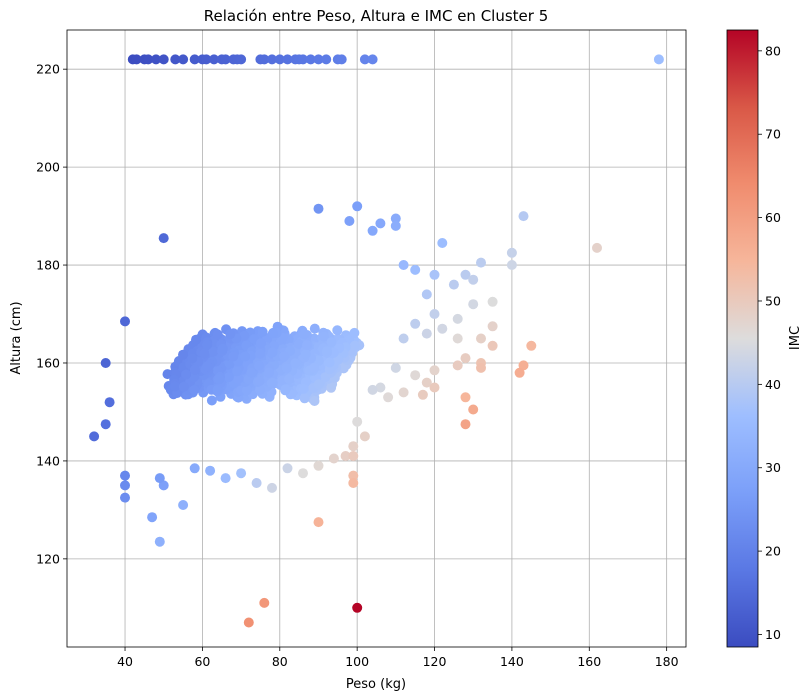  Describe the element at coordinates (773, 634) in the screenshot. I see `colorbar-tick-label: 10` at that location.